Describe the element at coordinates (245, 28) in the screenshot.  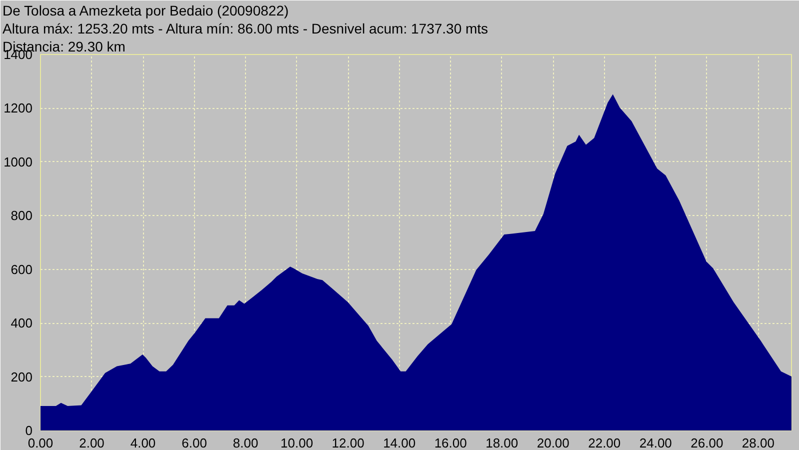
I see `chart-subtitle: Altura máx: 1253.20 mts - Altura mín: 86.00 mts - Desnivel acum: 1737.30 mts` at that location.